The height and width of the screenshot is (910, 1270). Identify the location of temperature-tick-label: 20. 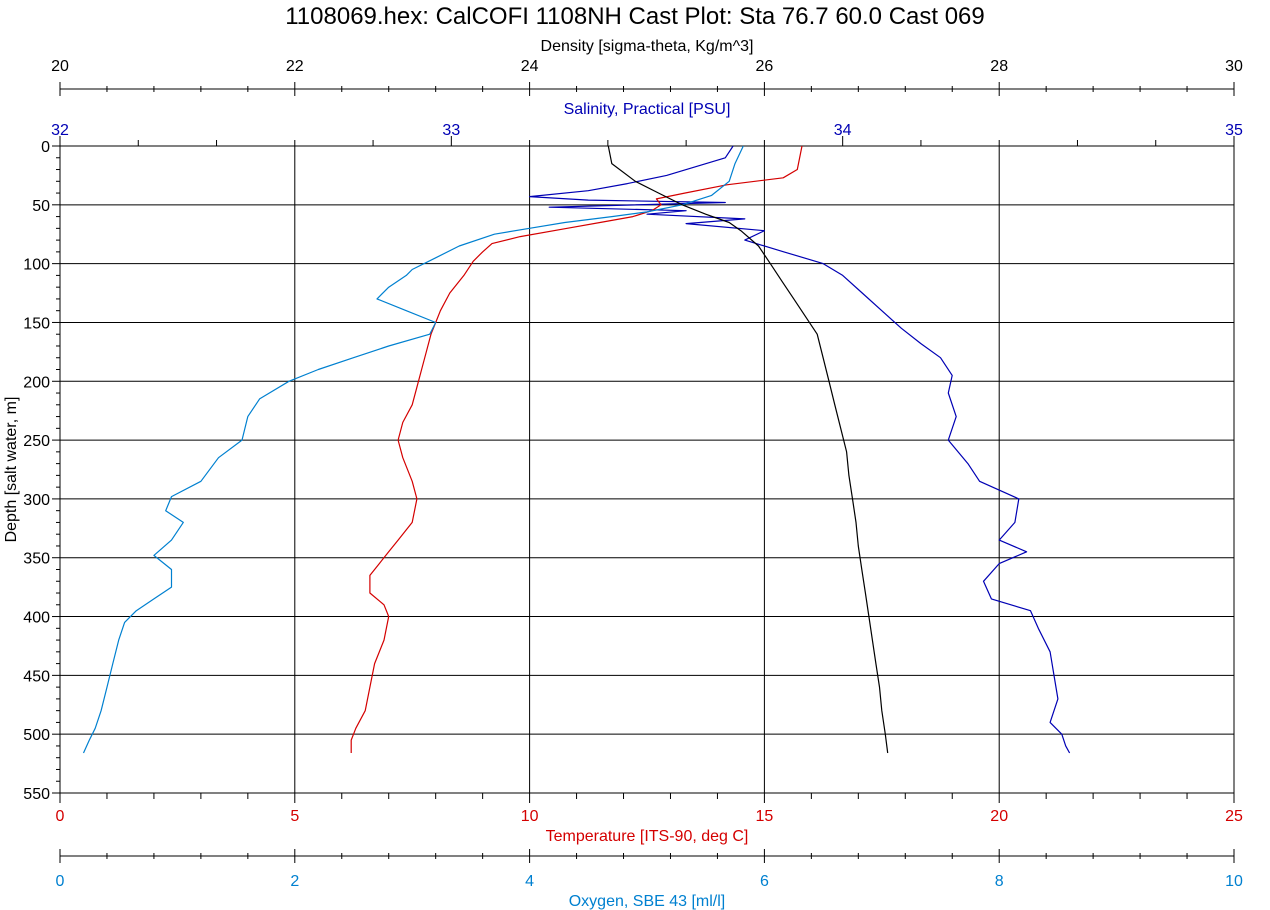
(999, 816).